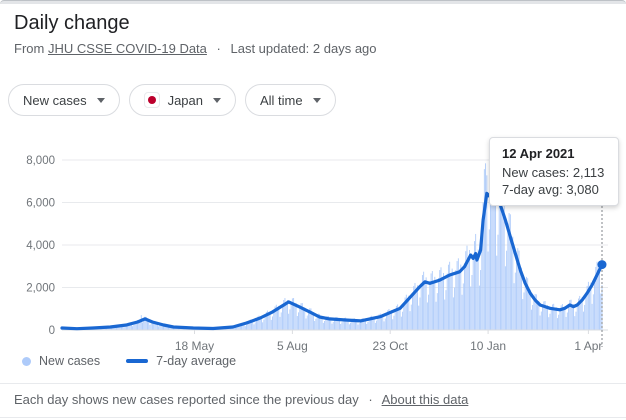  I want to click on legend-new-cases: New cases, so click(61, 361).